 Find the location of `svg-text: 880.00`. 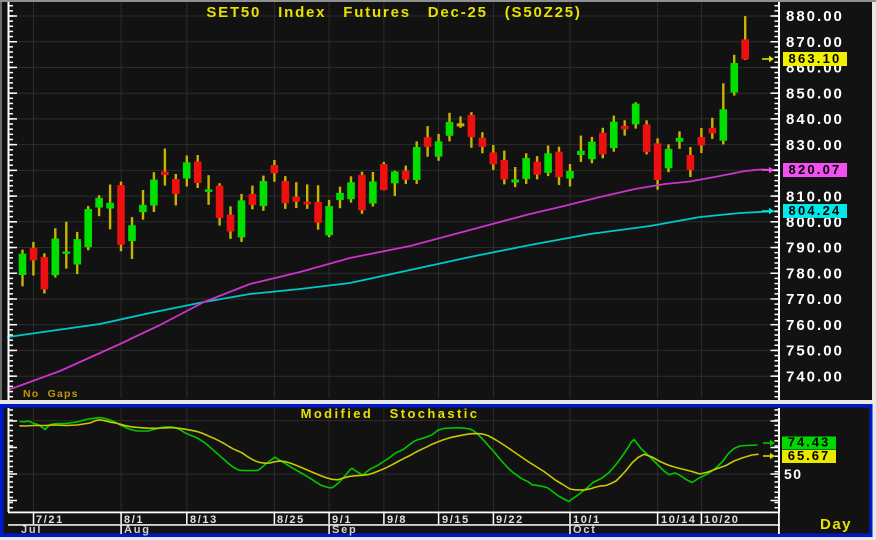

svg-text: 880.00 is located at coordinates (815, 16).